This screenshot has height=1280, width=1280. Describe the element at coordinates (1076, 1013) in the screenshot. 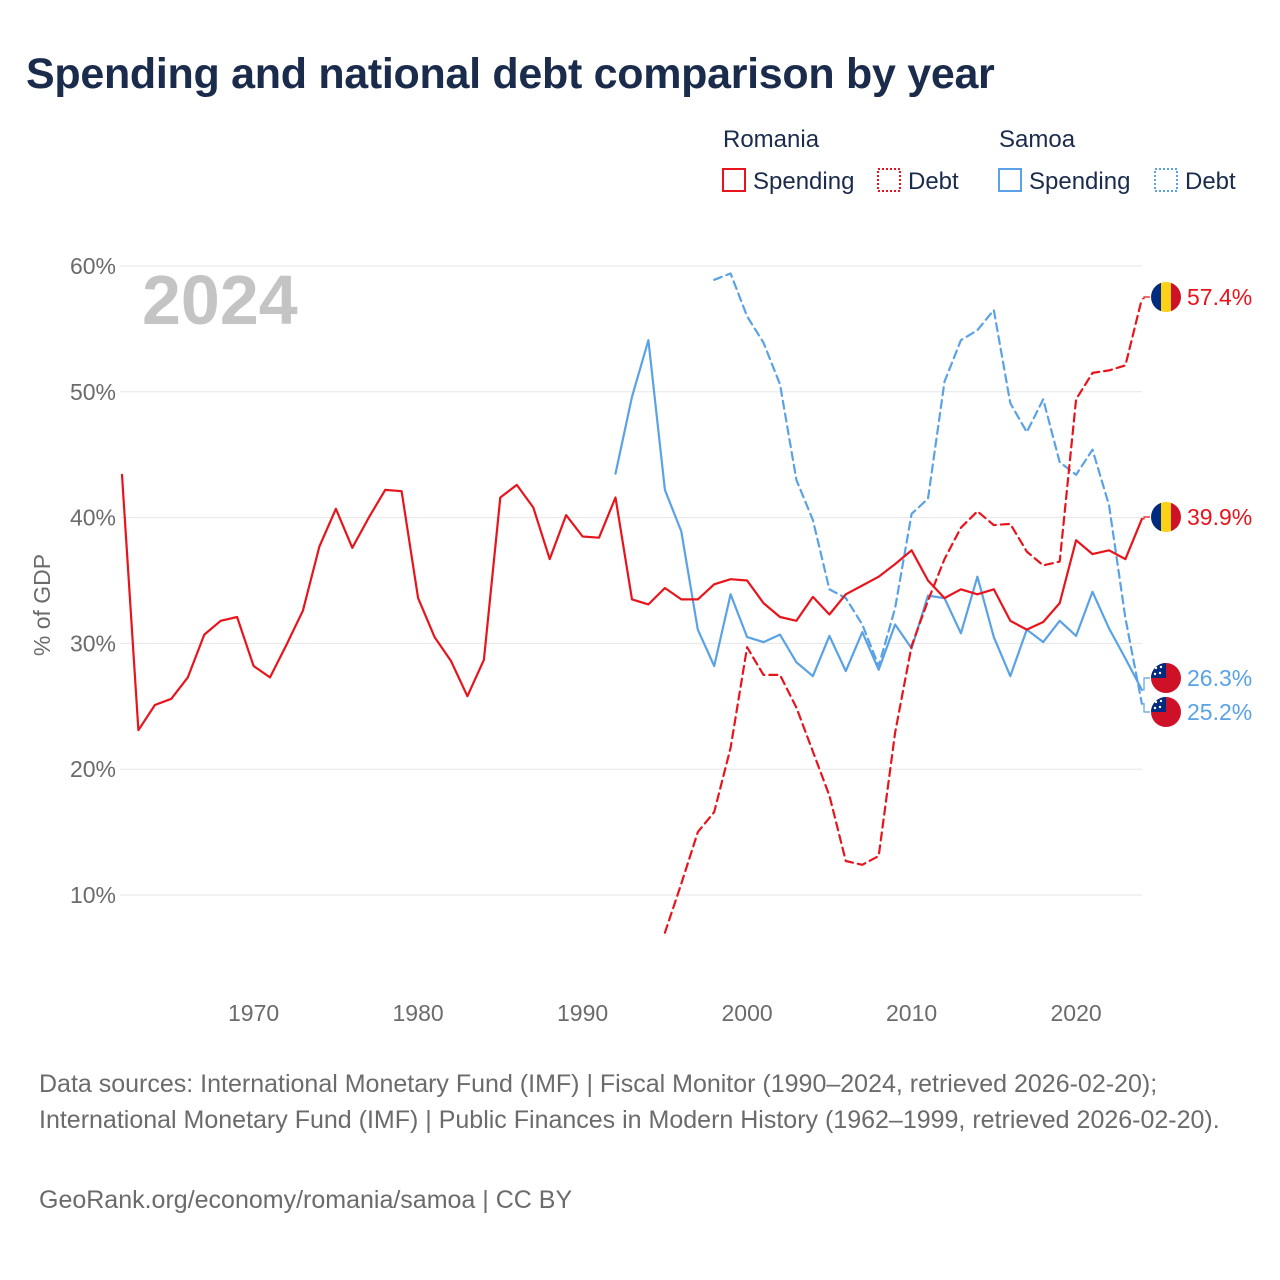

I see `x-tick-label: 2020` at that location.